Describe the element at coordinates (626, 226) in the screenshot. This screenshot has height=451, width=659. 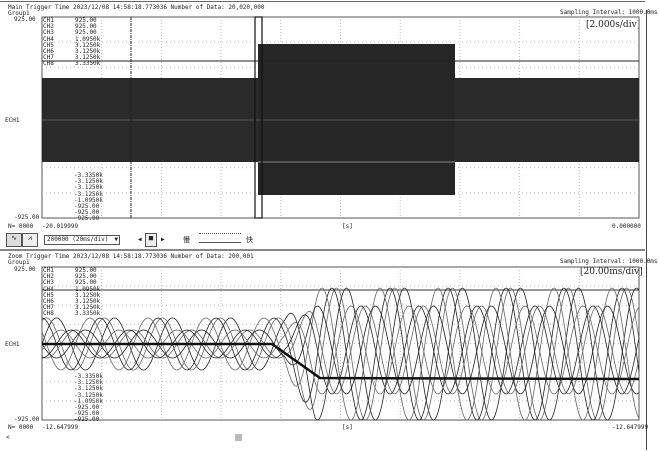
I see `main-xend: 0.000000` at that location.